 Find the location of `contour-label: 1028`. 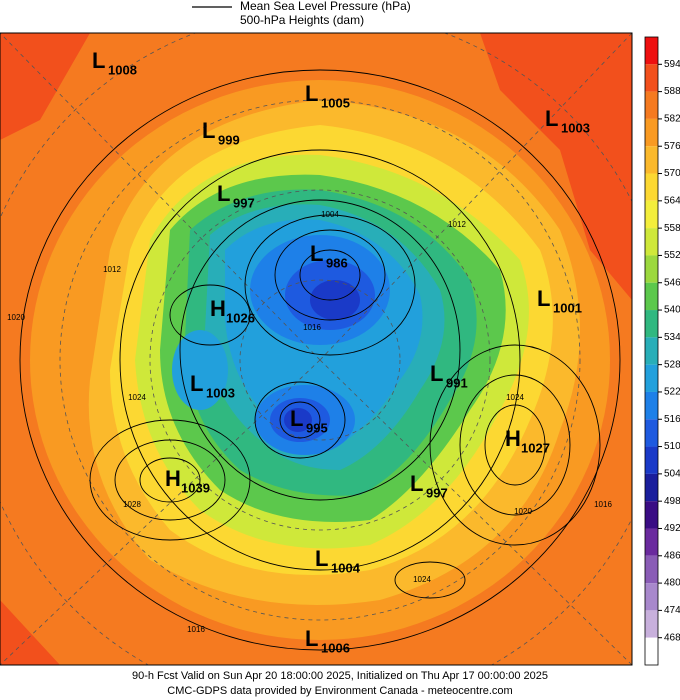

contour-label: 1028 is located at coordinates (132, 504).